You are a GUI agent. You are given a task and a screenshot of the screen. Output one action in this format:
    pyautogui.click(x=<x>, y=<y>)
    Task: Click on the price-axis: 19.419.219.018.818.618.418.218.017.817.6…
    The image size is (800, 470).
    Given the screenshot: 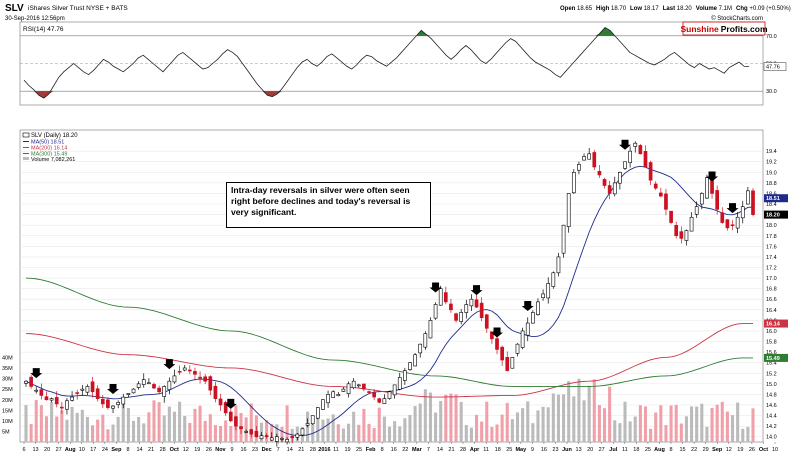 What is the action you would take?
    pyautogui.click(x=776, y=295)
    